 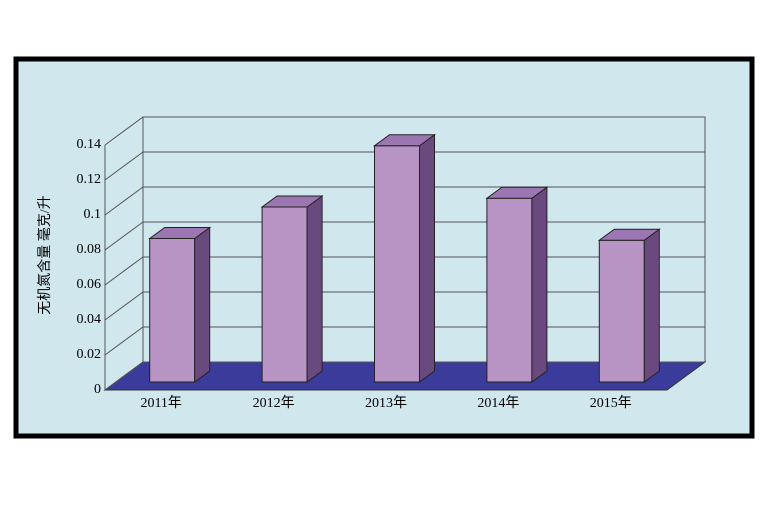 What do you see at coordinates (89, 319) in the screenshot?
I see `y-tick-label: 0.04` at bounding box center [89, 319].